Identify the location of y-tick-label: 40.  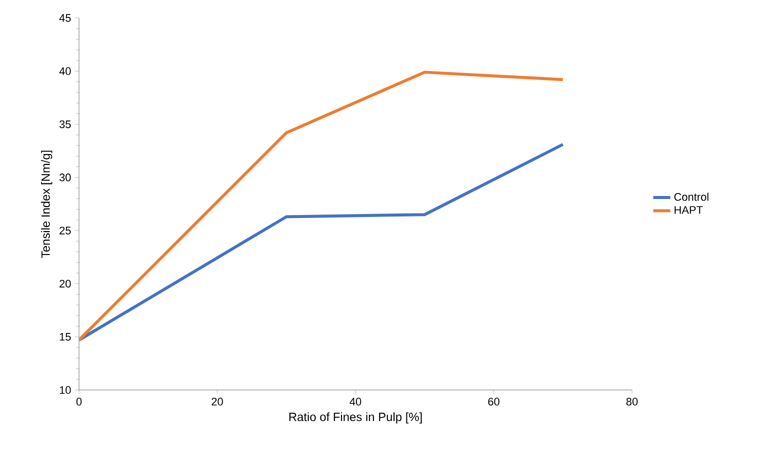
(65, 71).